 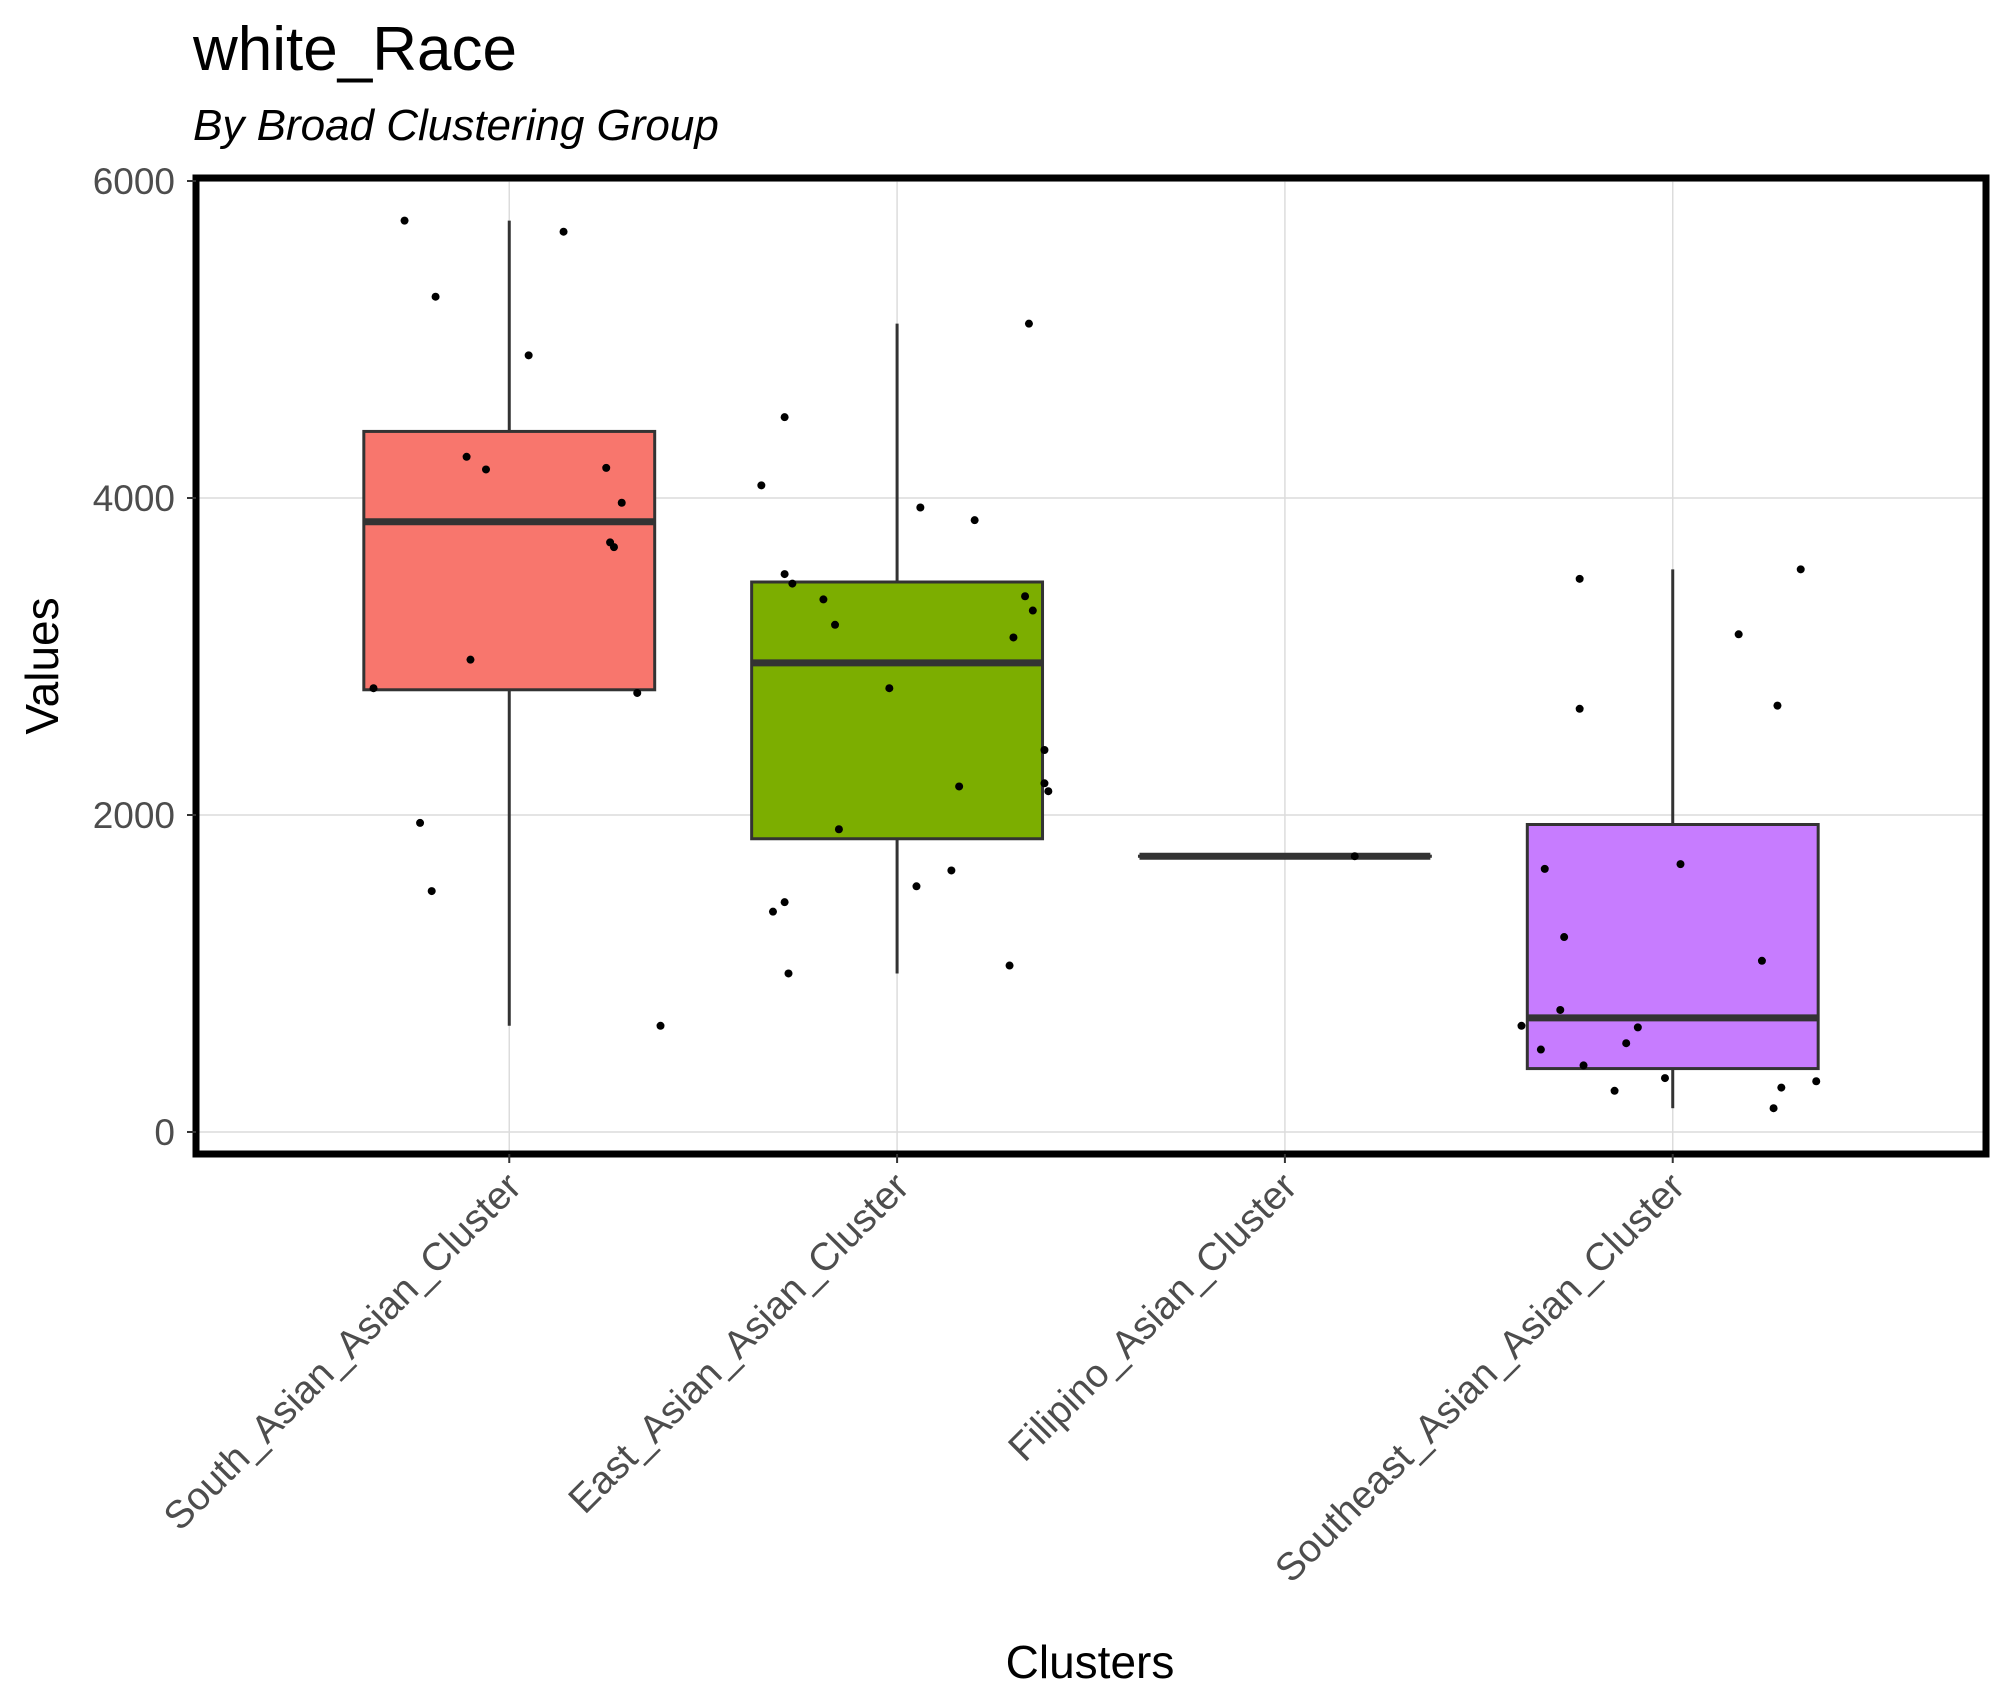 I want to click on y-axis-ticks: 0 2000 4000 6000, so click(x=144, y=657).